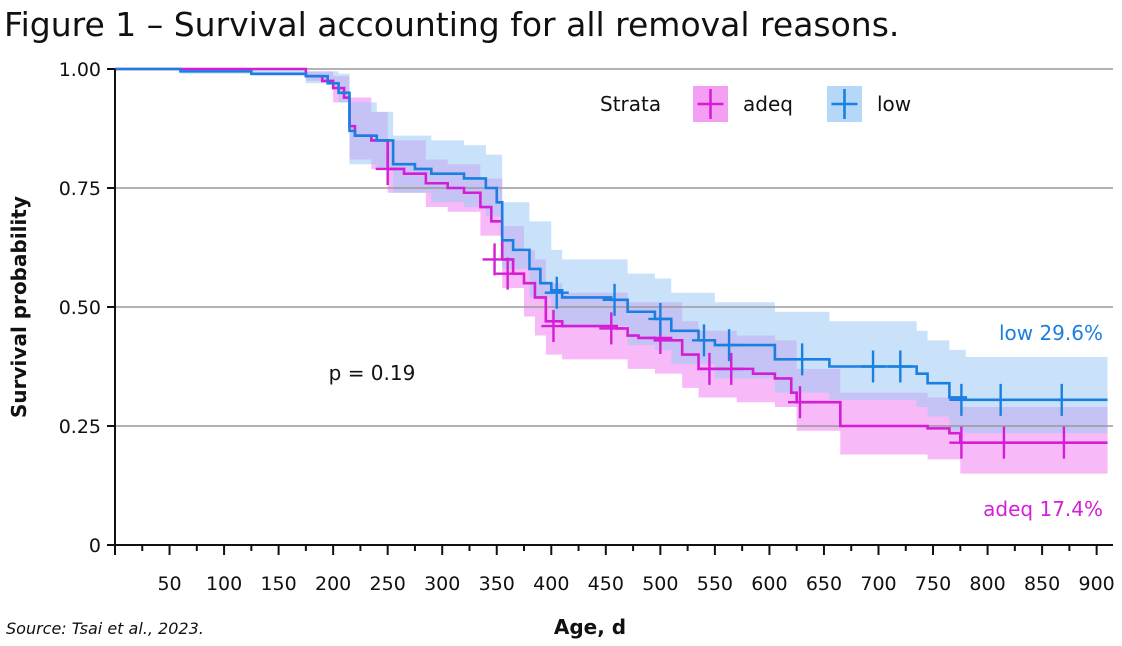 Image resolution: width=1122 pixels, height=646 pixels. What do you see at coordinates (80, 189) in the screenshot?
I see `y-tick-label-0.75: 0.75` at bounding box center [80, 189].